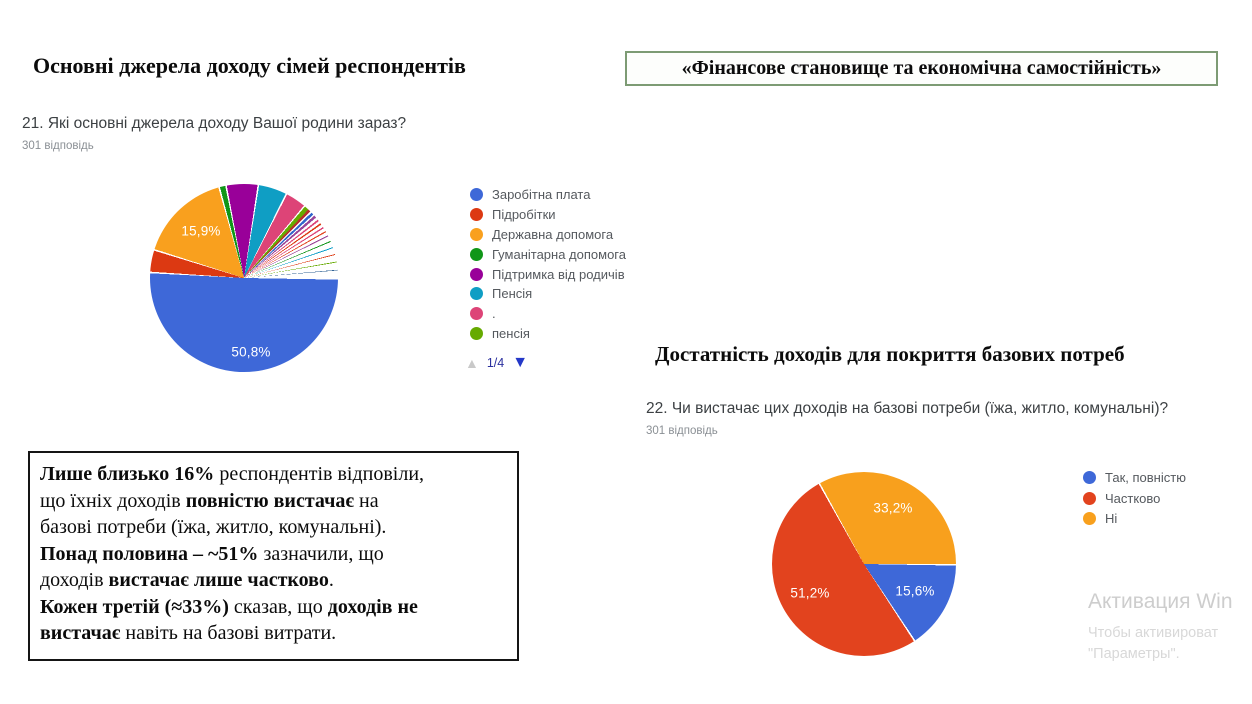 The image size is (1252, 704). What do you see at coordinates (331, 580) in the screenshot?
I see `note-text-segment: .` at bounding box center [331, 580].